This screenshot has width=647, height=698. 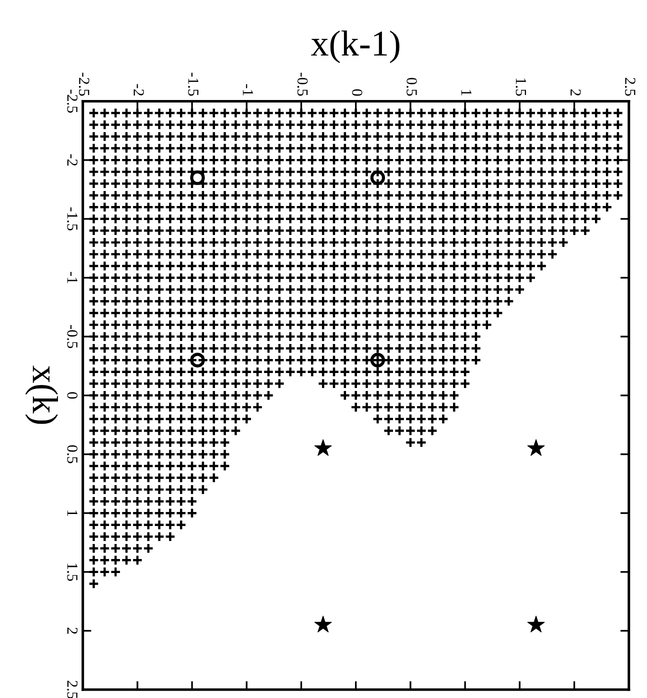 I want to click on y-tick-label: 1.5, so click(x=72, y=572).